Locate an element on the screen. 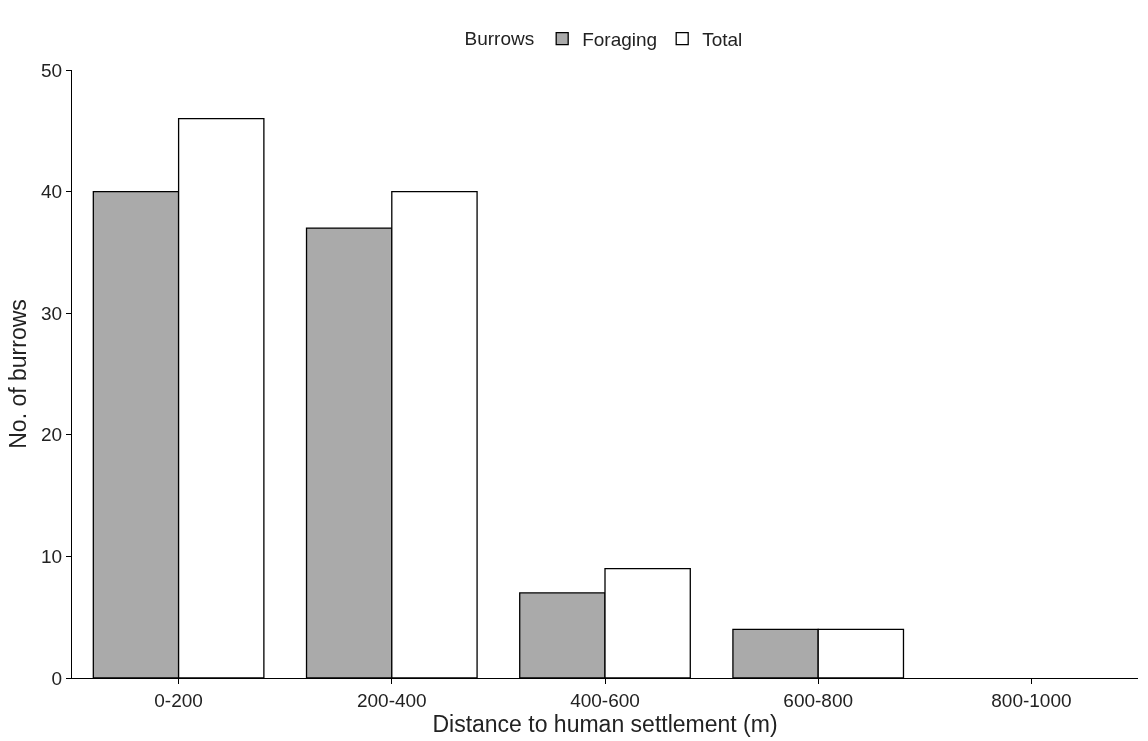  y-tick-label: 40 is located at coordinates (52, 192).